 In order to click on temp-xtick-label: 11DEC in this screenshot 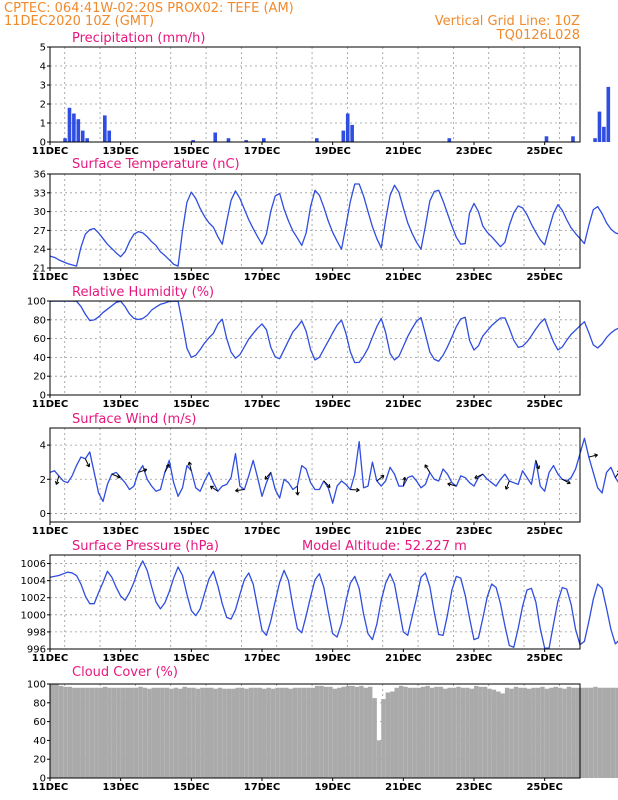, I will do `click(50, 277)`.